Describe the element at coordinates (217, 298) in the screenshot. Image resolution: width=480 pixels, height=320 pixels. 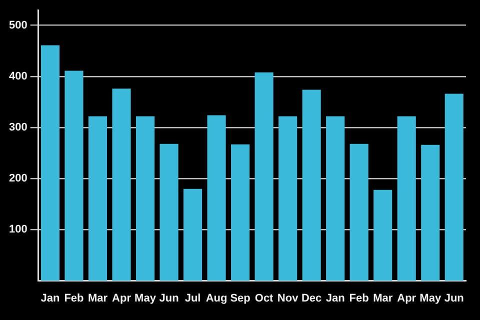
I see `x-tick-label: Aug` at that location.